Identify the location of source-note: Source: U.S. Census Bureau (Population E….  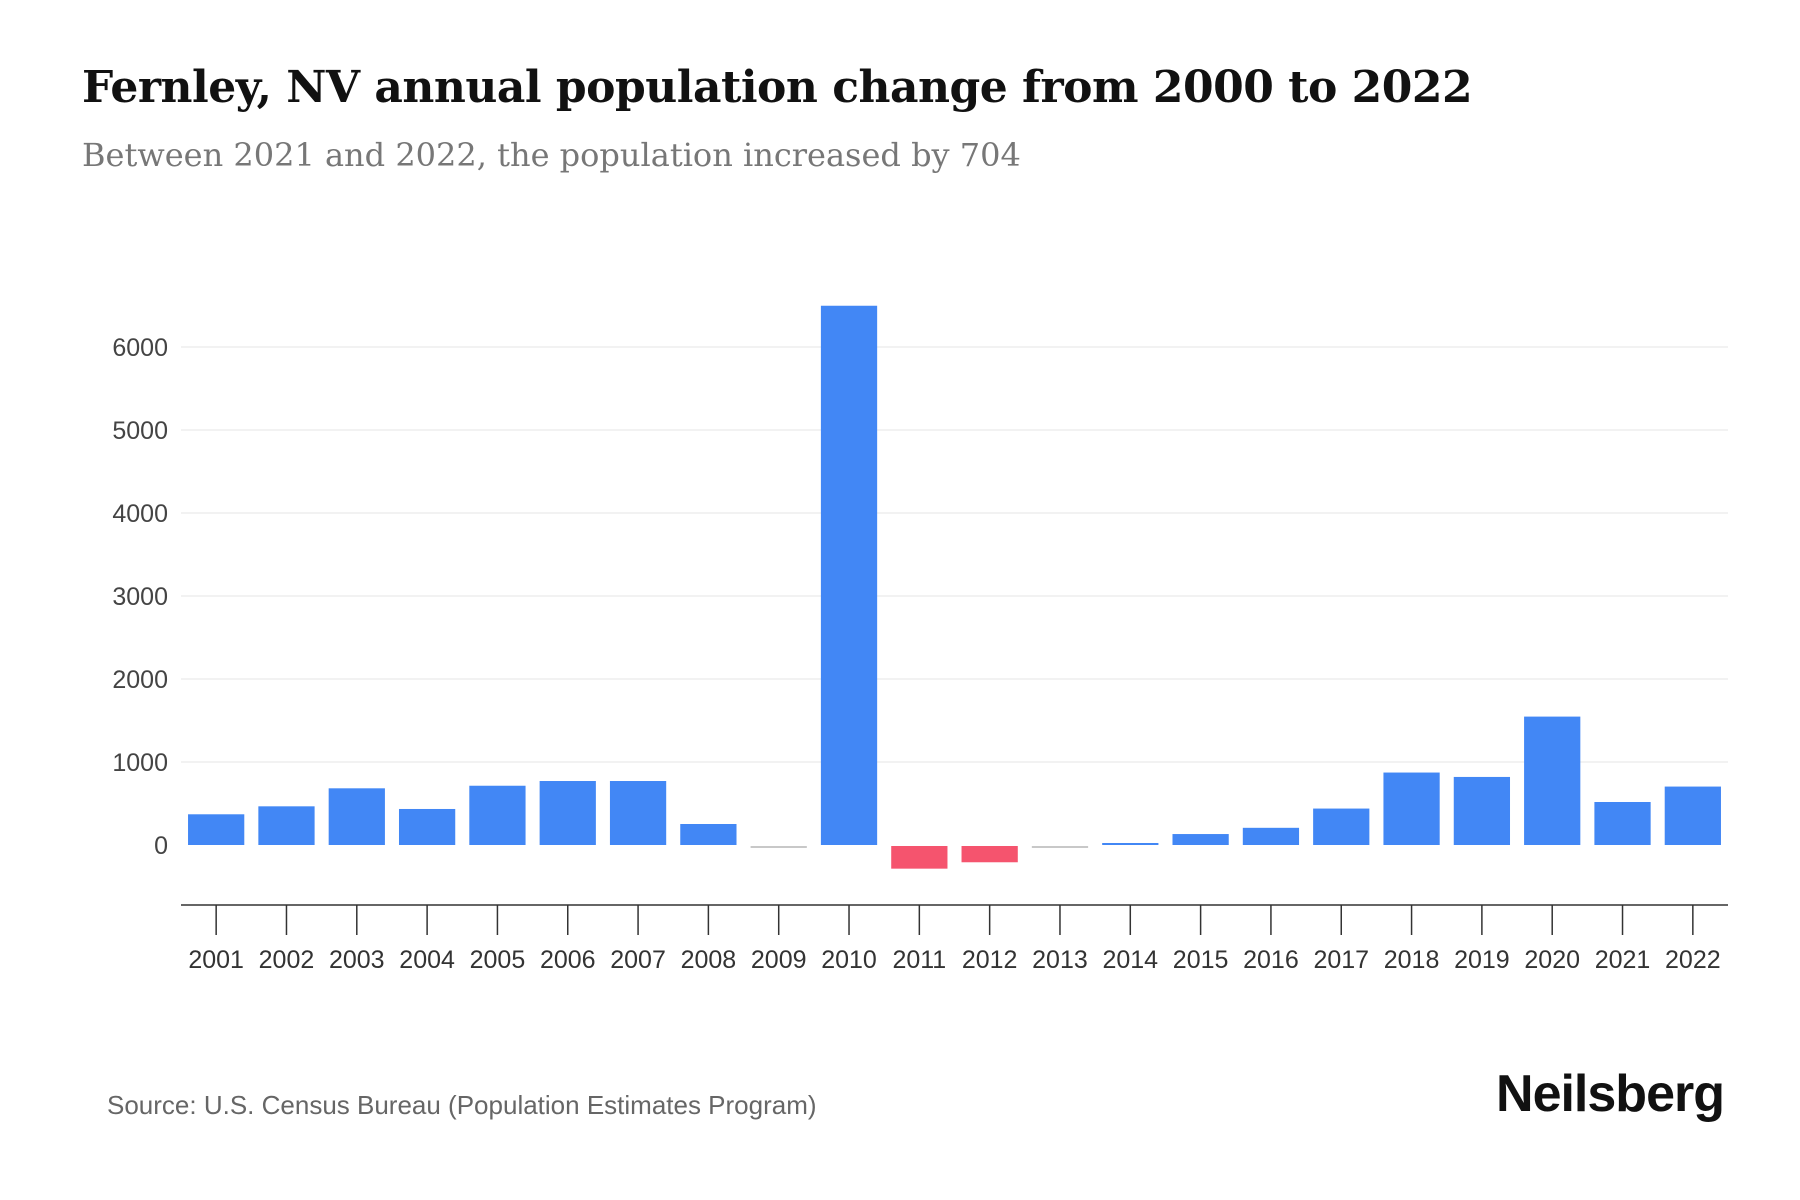
(462, 1105).